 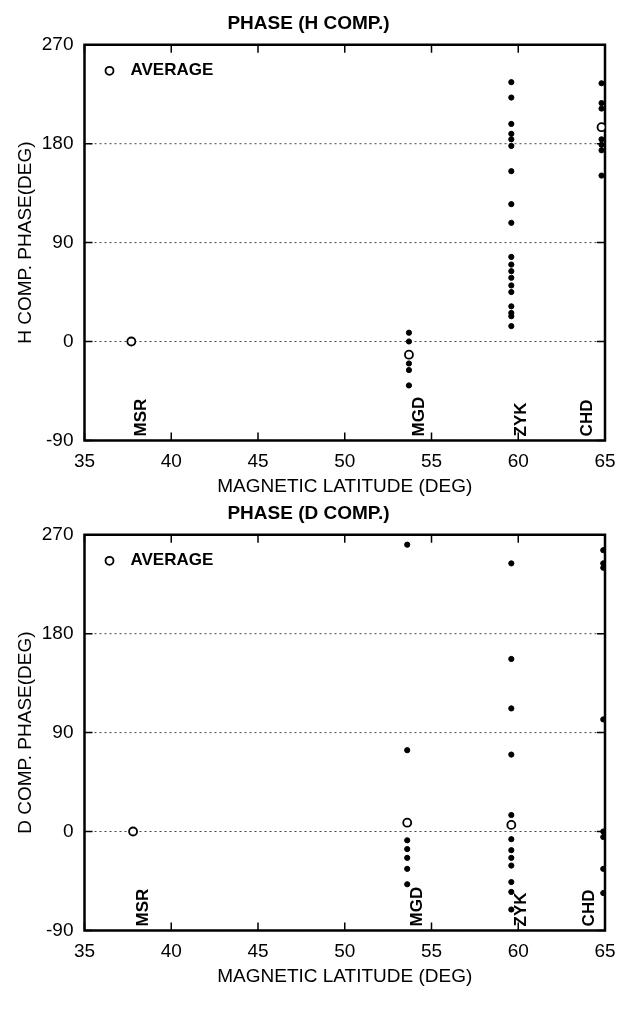 What do you see at coordinates (308, 22) in the screenshot?
I see `chart-title: PHASE (H COMP.)` at bounding box center [308, 22].